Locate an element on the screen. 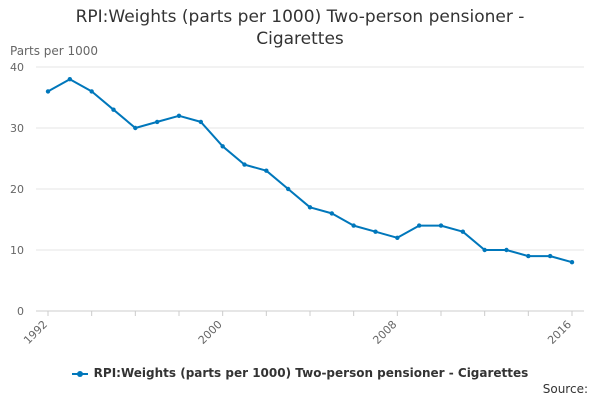 The height and width of the screenshot is (400, 600). y-tick-label-30: 30 is located at coordinates (17, 128).